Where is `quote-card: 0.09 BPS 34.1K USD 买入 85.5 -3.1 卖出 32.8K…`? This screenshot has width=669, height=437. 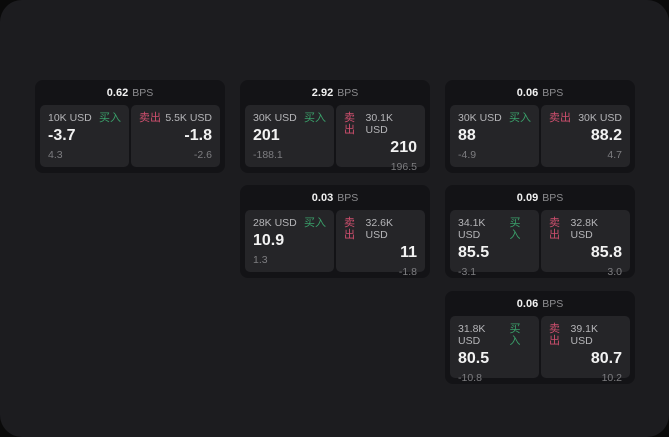 quote-card: 0.09 BPS 34.1K USD 买入 85.5 -3.1 卖出 32.8K… is located at coordinates (540, 231).